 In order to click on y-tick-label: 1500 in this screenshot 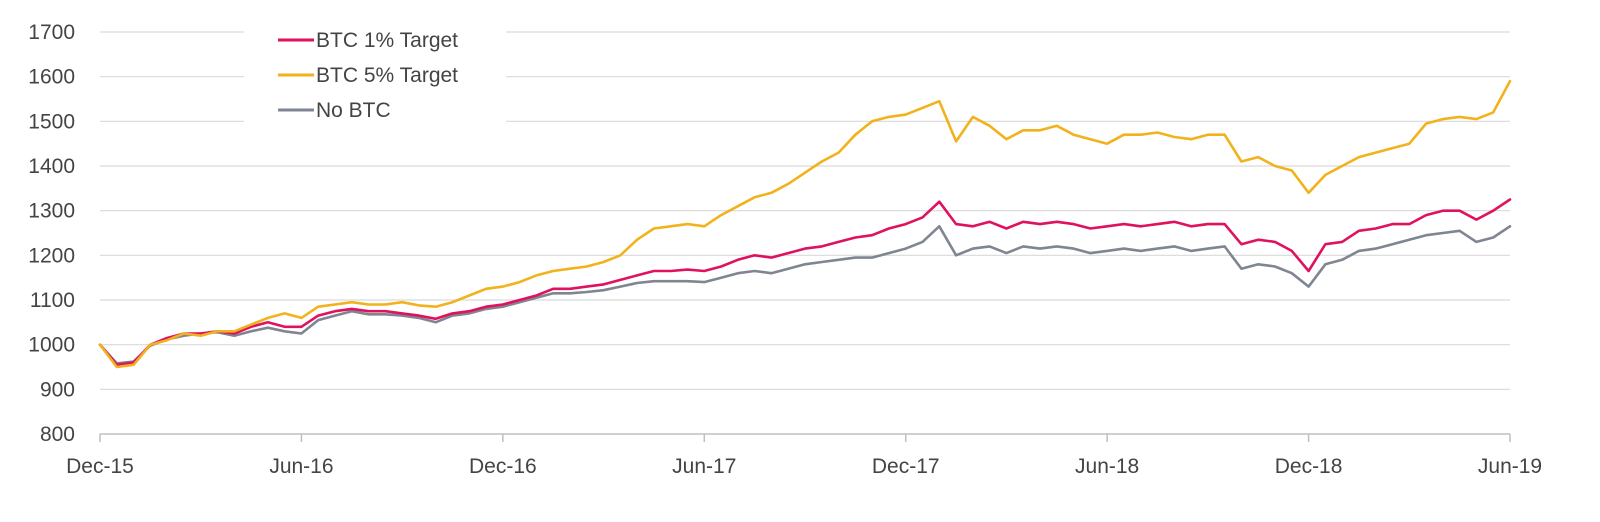, I will do `click(51, 121)`.